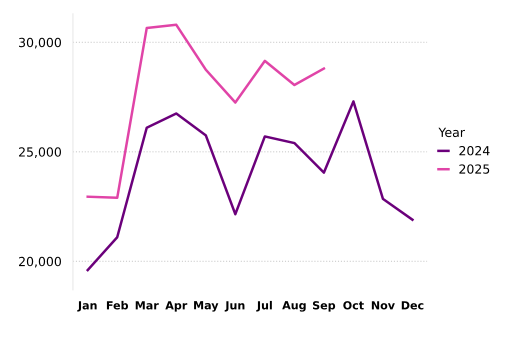 The height and width of the screenshot is (345, 521). I want to click on x-tick-label: Oct, so click(353, 305).